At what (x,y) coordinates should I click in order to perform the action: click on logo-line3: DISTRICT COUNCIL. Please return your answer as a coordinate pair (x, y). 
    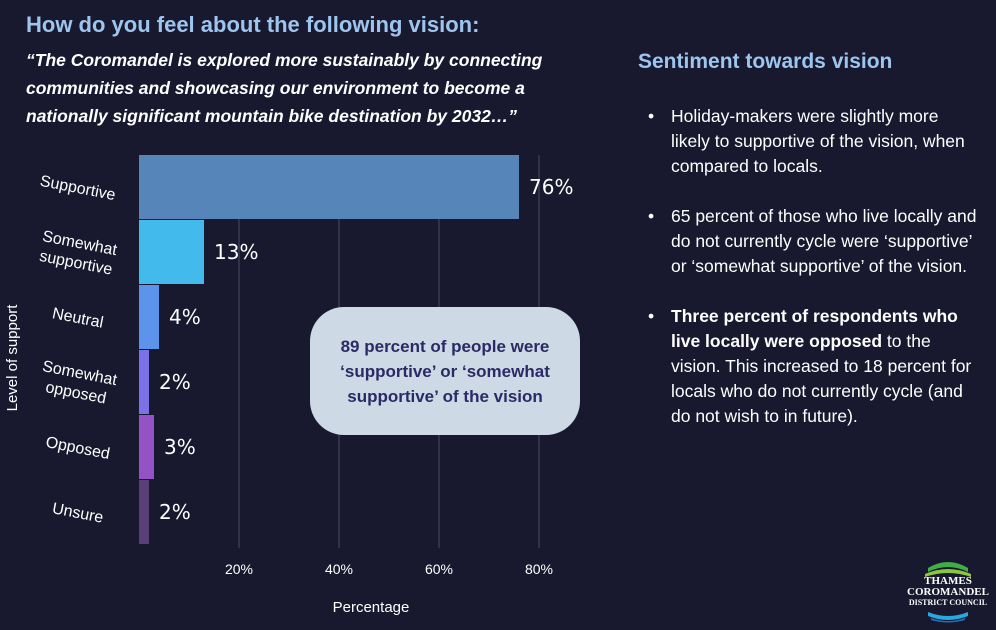
    Looking at the image, I should click on (948, 602).